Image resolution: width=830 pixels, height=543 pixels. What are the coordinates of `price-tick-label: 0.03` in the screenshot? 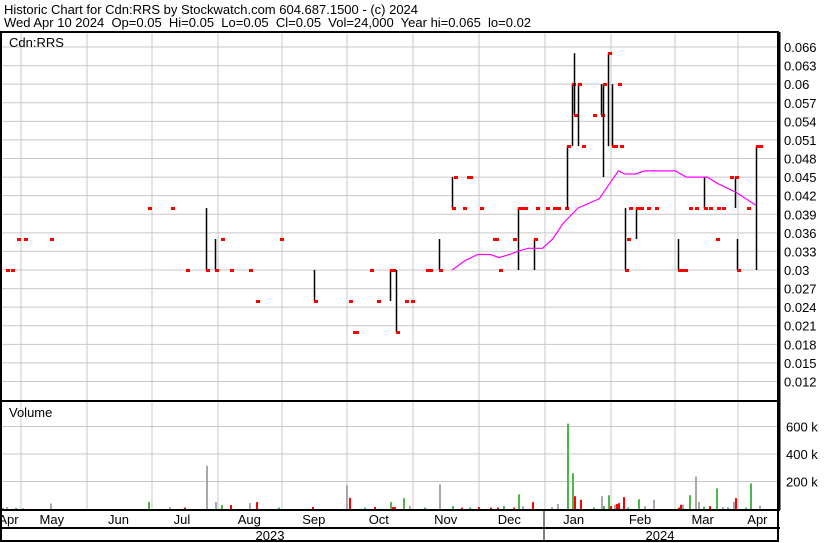 It's located at (796, 270).